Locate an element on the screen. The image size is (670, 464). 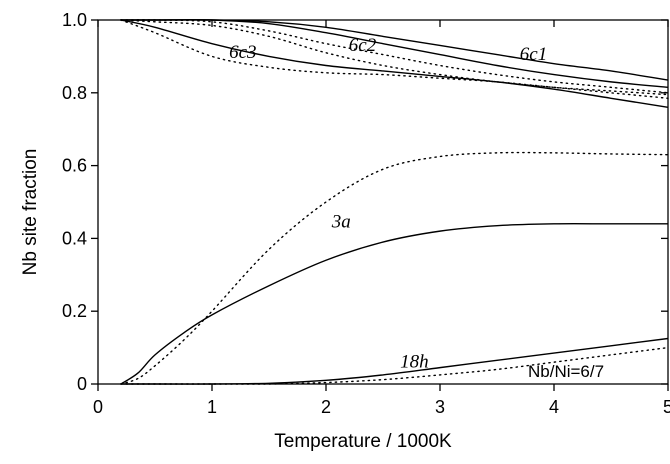
y-tick-label: 0.2 is located at coordinates (74, 311).